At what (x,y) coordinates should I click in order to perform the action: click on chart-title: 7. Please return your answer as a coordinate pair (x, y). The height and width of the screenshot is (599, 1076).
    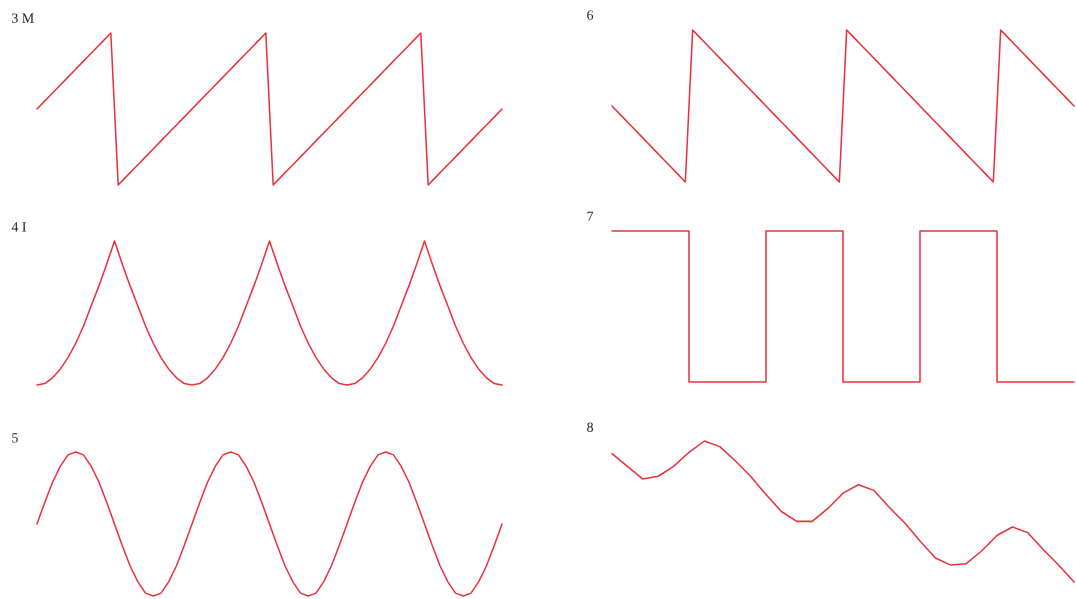
    Looking at the image, I should click on (590, 216).